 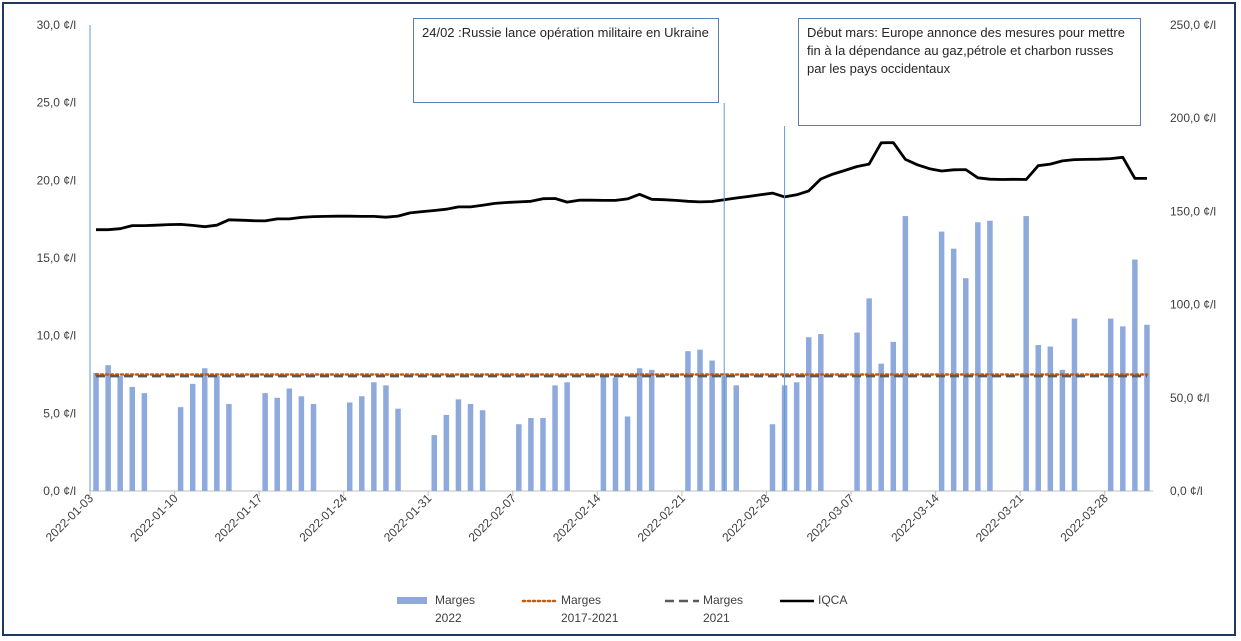 What do you see at coordinates (1085, 518) in the screenshot?
I see `x-tick-label: 2022-03-28` at bounding box center [1085, 518].